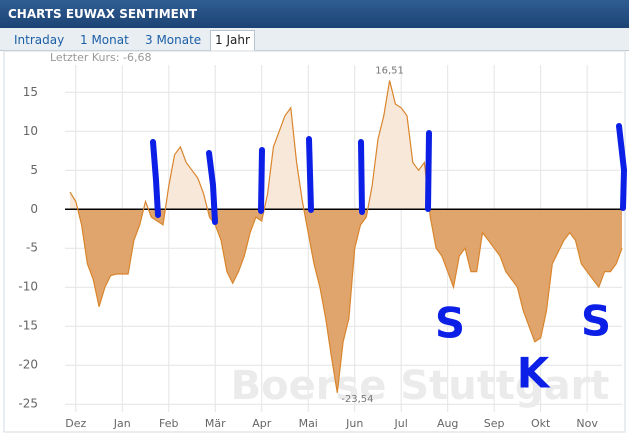  Describe the element at coordinates (494, 423) in the screenshot. I see `x-tick-label: Sep` at that location.